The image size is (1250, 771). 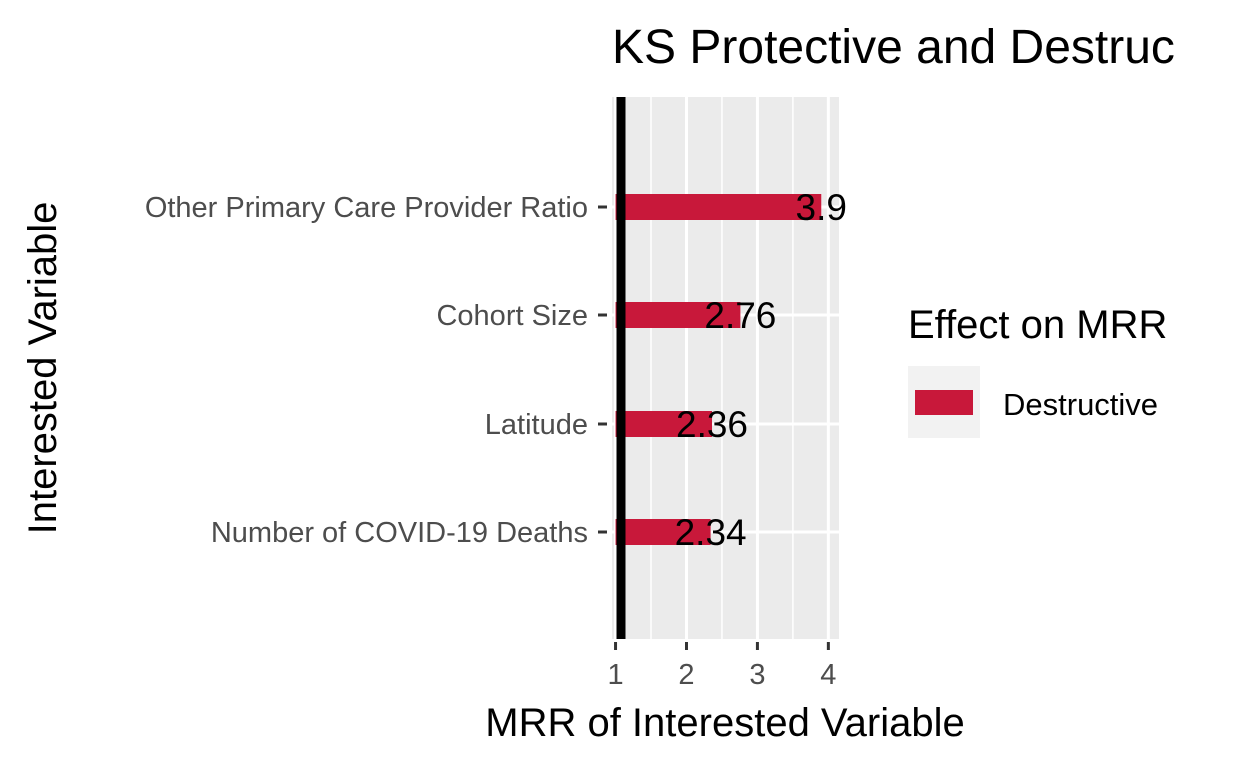 I want to click on y-tick-label: Latitude, so click(x=536, y=425).